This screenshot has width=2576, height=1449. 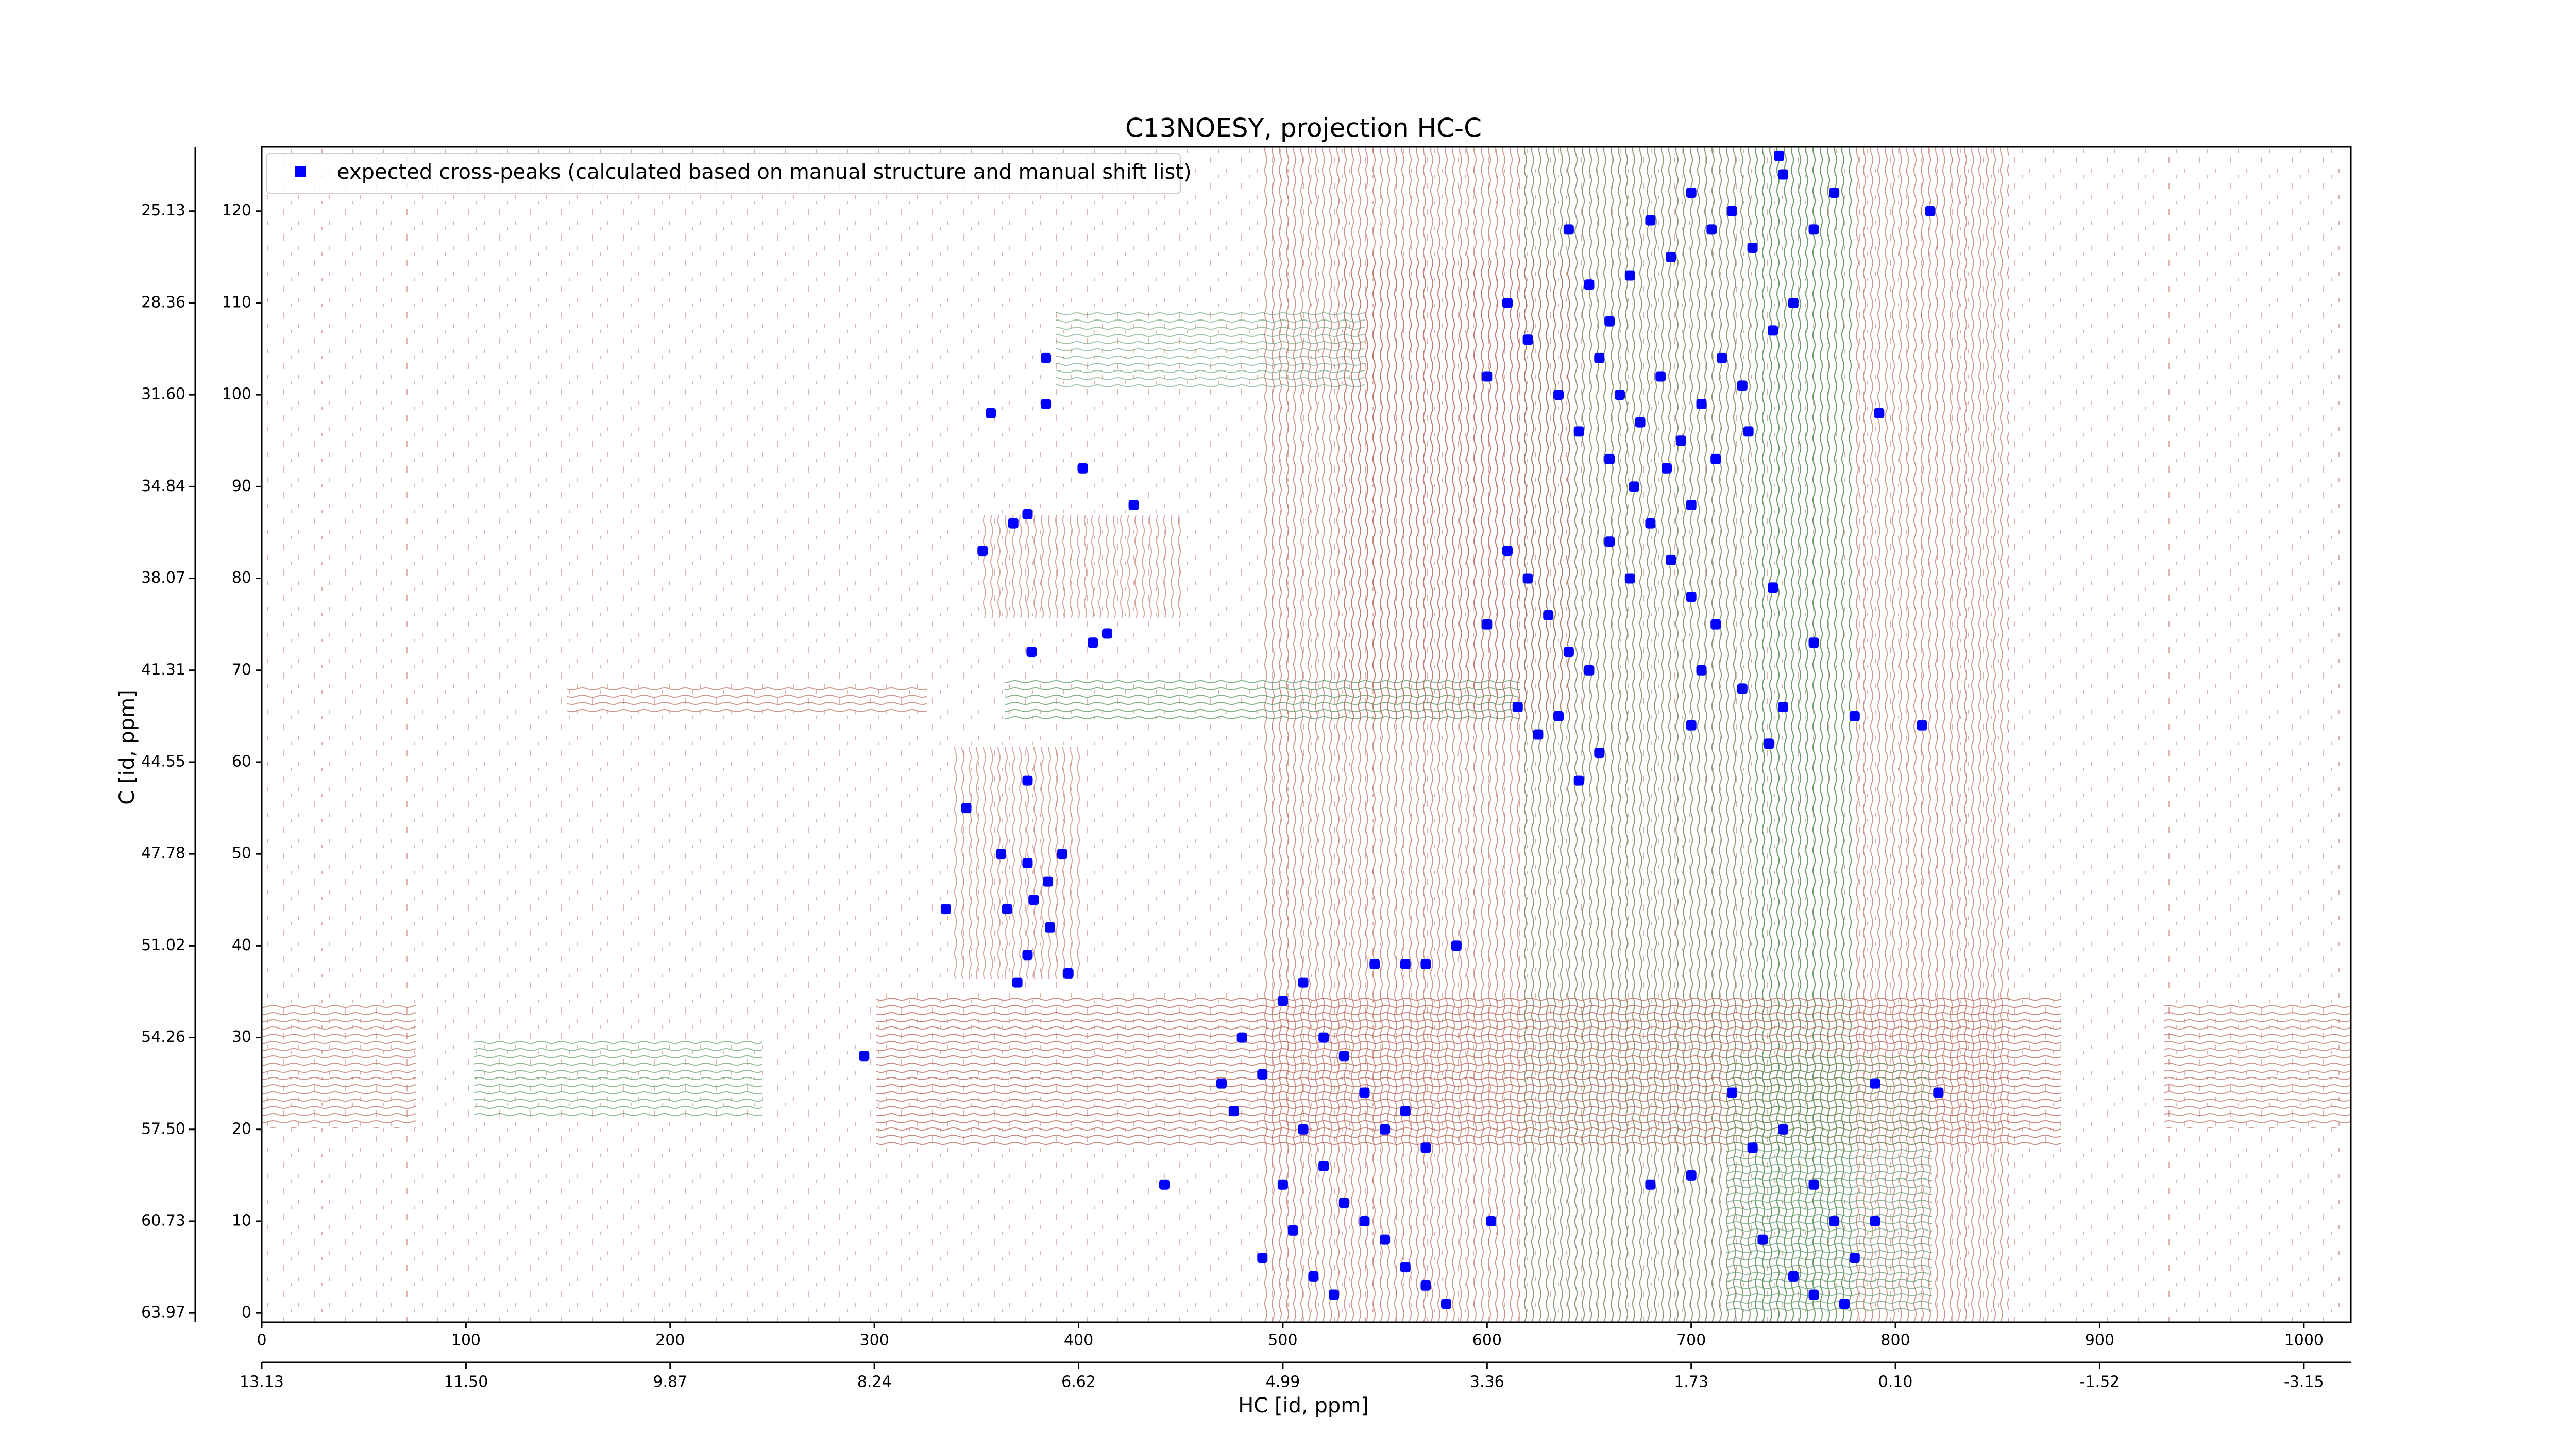 What do you see at coordinates (241, 854) in the screenshot?
I see `y-tick-label: 50` at bounding box center [241, 854].